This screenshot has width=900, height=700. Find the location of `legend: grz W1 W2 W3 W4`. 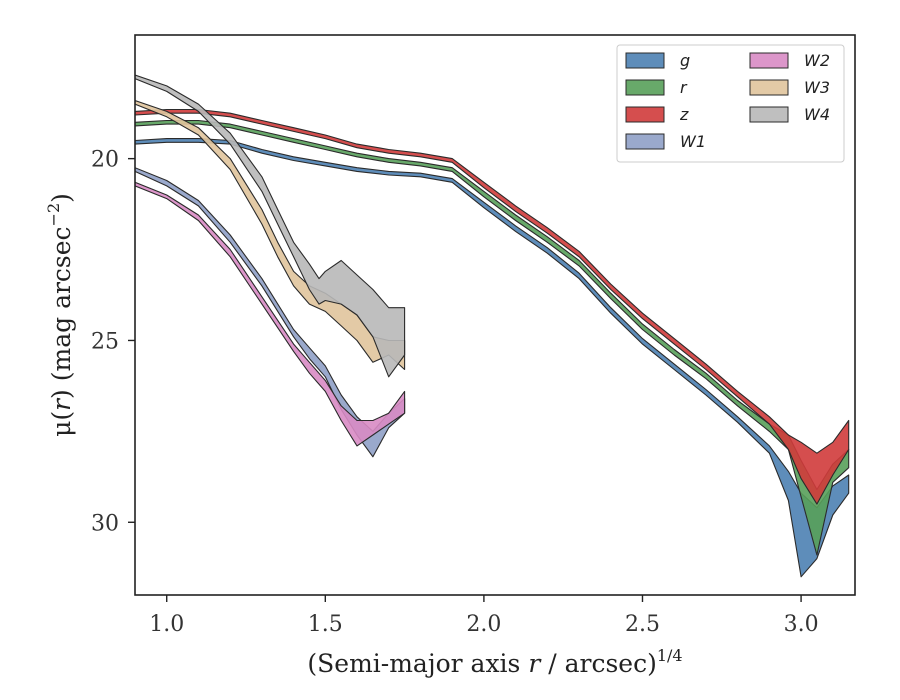

legend: grz W1 W2 W3 W4 is located at coordinates (730, 103).